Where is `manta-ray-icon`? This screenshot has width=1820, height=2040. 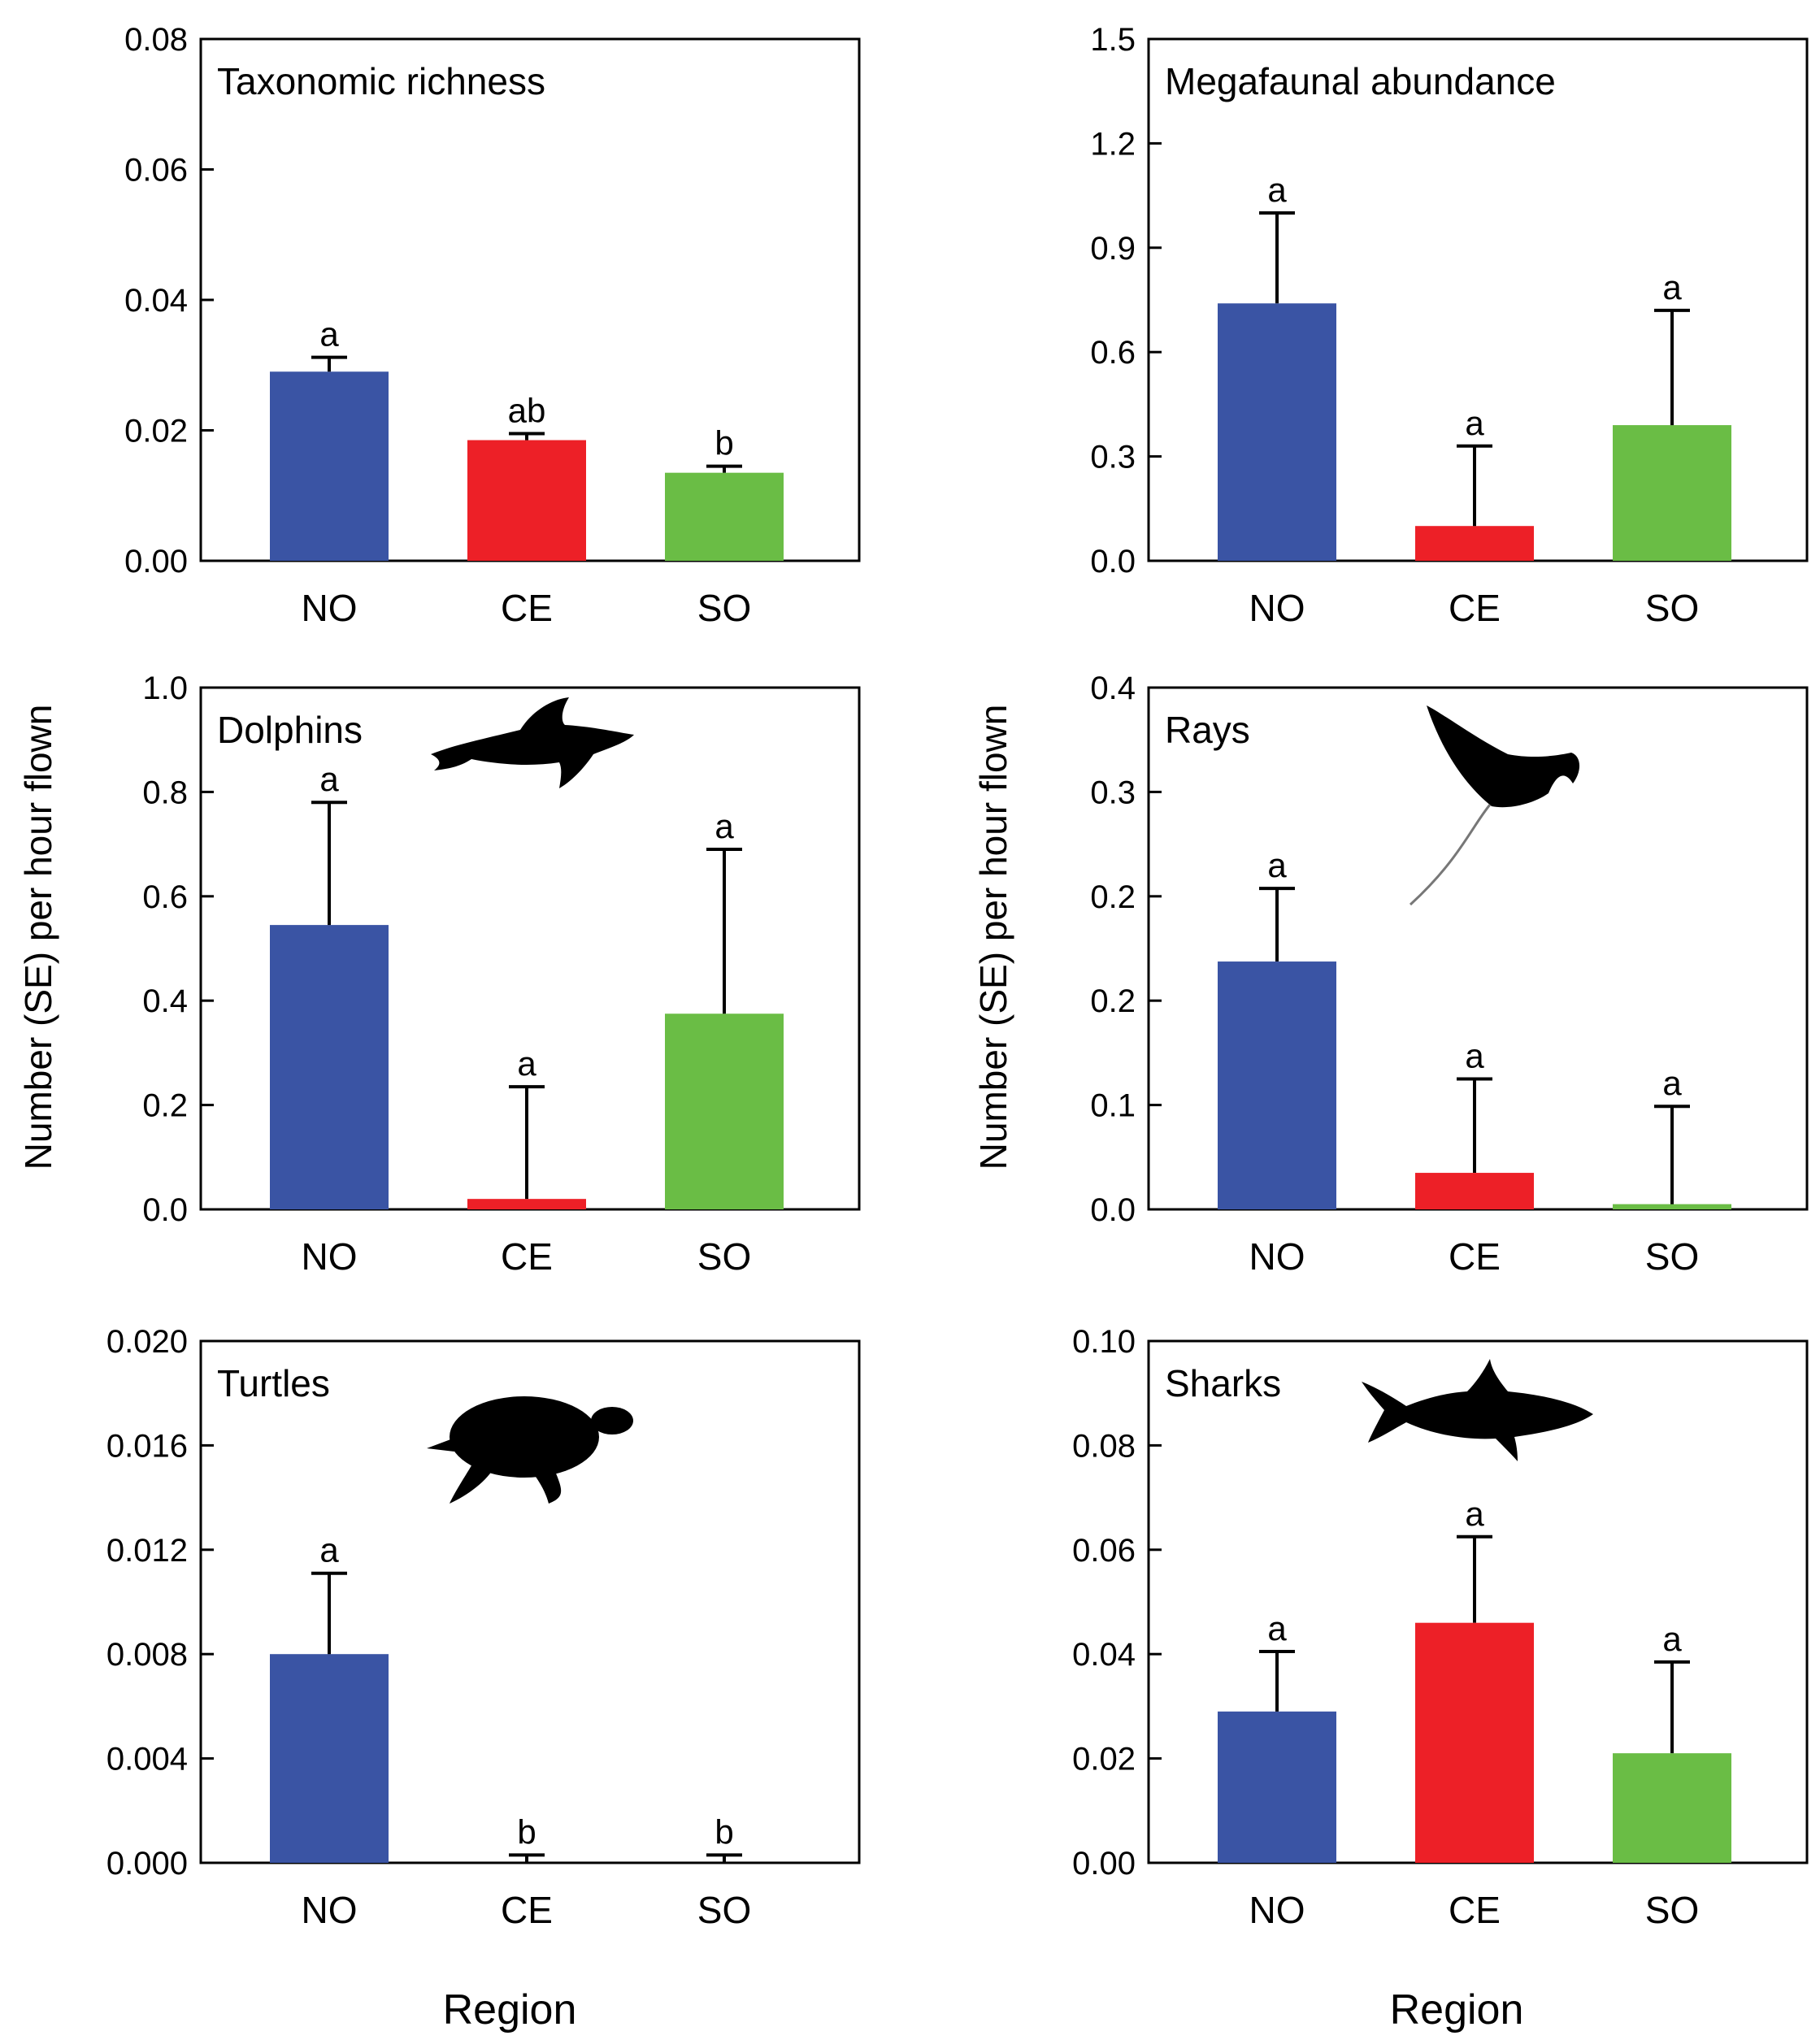
manta-ray-icon is located at coordinates (1503, 757).